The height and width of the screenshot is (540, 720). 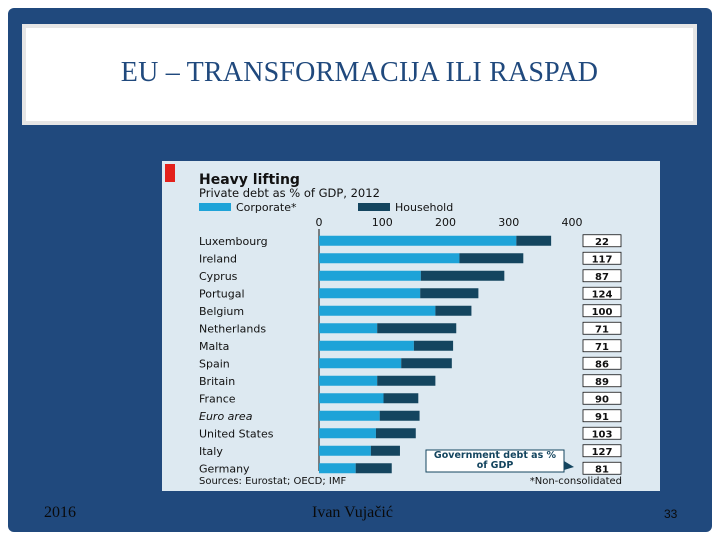 What do you see at coordinates (217, 381) in the screenshot?
I see `category-label: Britain` at bounding box center [217, 381].